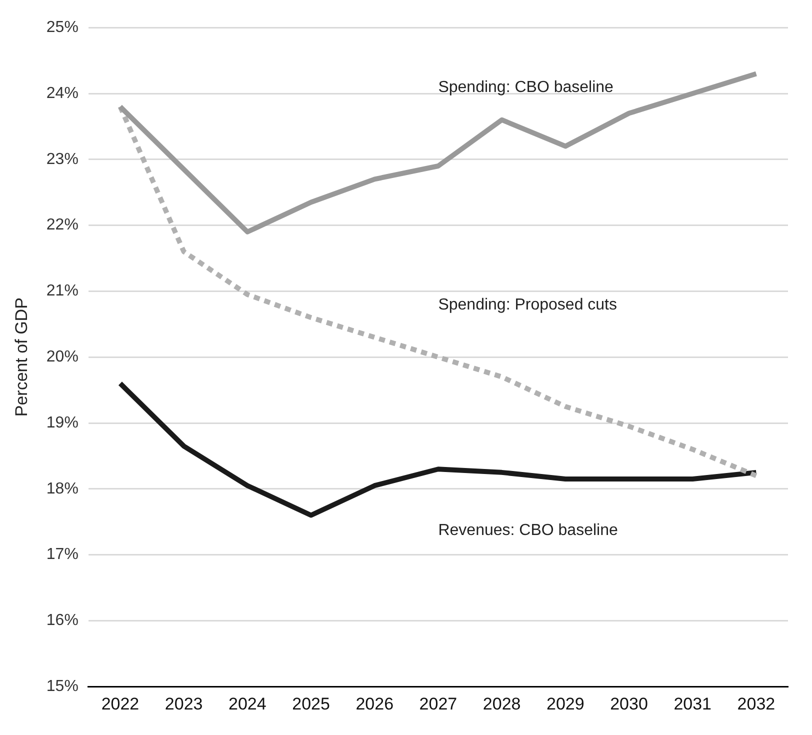 This screenshot has height=735, width=812. What do you see at coordinates (62, 27) in the screenshot?
I see `y-tick-label: 25%` at bounding box center [62, 27].